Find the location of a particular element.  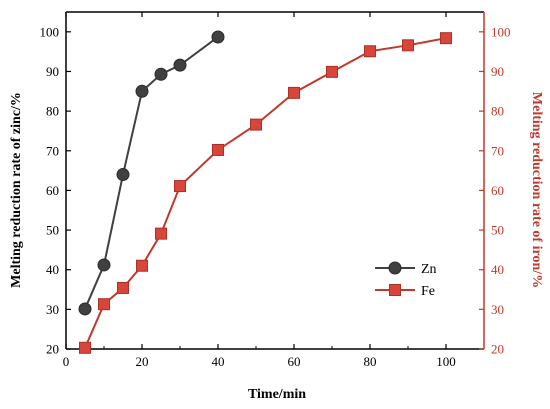

y-left-tick-label: 50 is located at coordinates (52, 230).